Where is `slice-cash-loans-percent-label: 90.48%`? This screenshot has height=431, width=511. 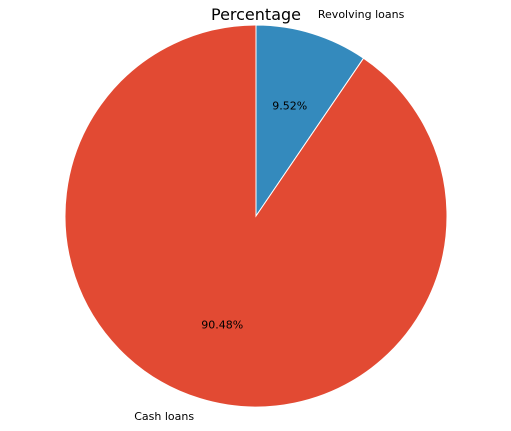
slice-cash-loans-percent-label: 90.48% is located at coordinates (222, 325).